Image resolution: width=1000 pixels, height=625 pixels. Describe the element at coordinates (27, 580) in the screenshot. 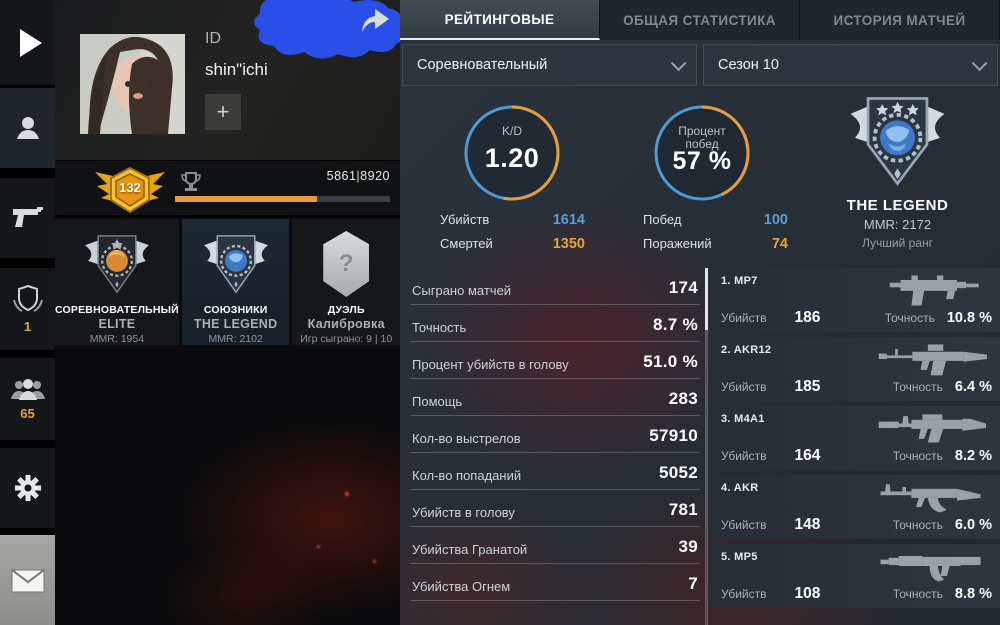

I see `sidebar-item-mail` at that location.